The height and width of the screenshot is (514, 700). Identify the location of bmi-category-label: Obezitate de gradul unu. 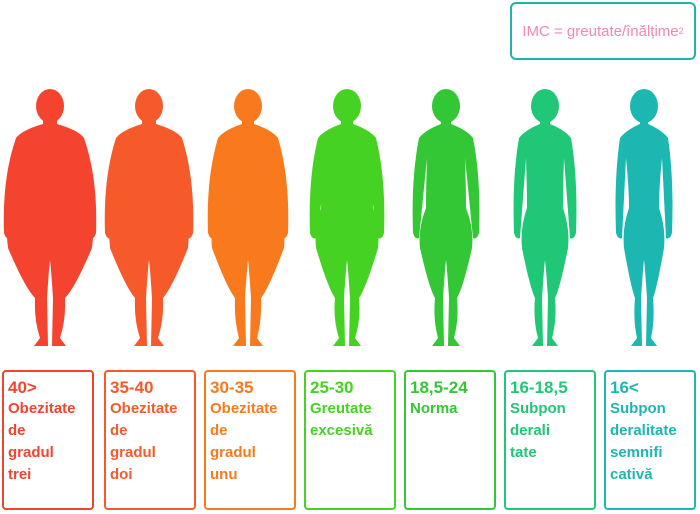
(244, 441).